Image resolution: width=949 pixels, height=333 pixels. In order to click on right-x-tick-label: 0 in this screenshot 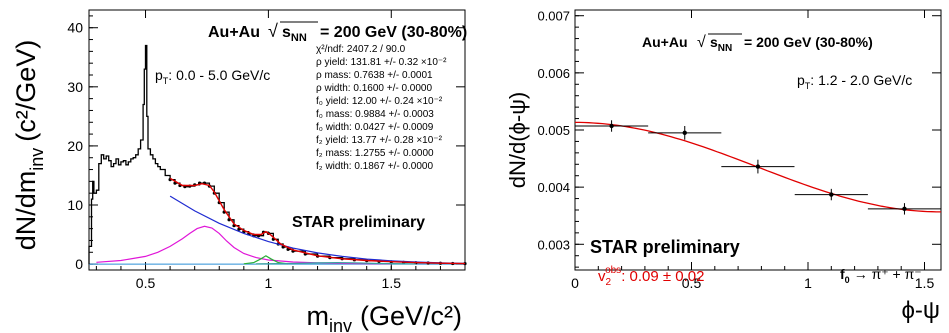, I will do `click(575, 283)`.